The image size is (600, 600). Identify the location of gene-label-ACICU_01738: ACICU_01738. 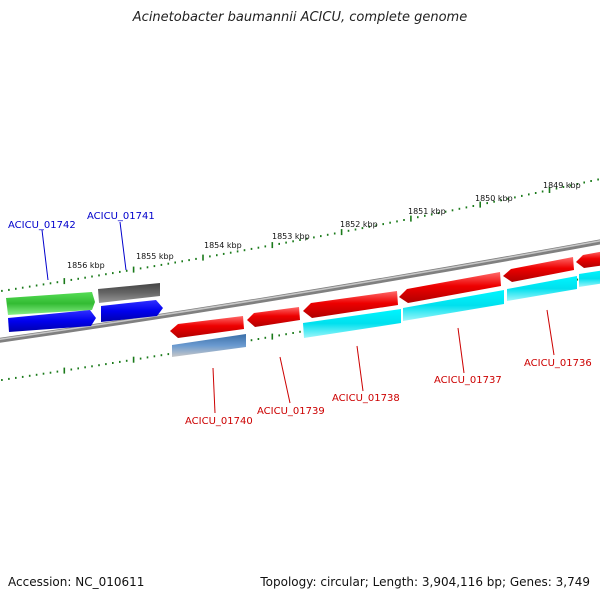
(366, 398).